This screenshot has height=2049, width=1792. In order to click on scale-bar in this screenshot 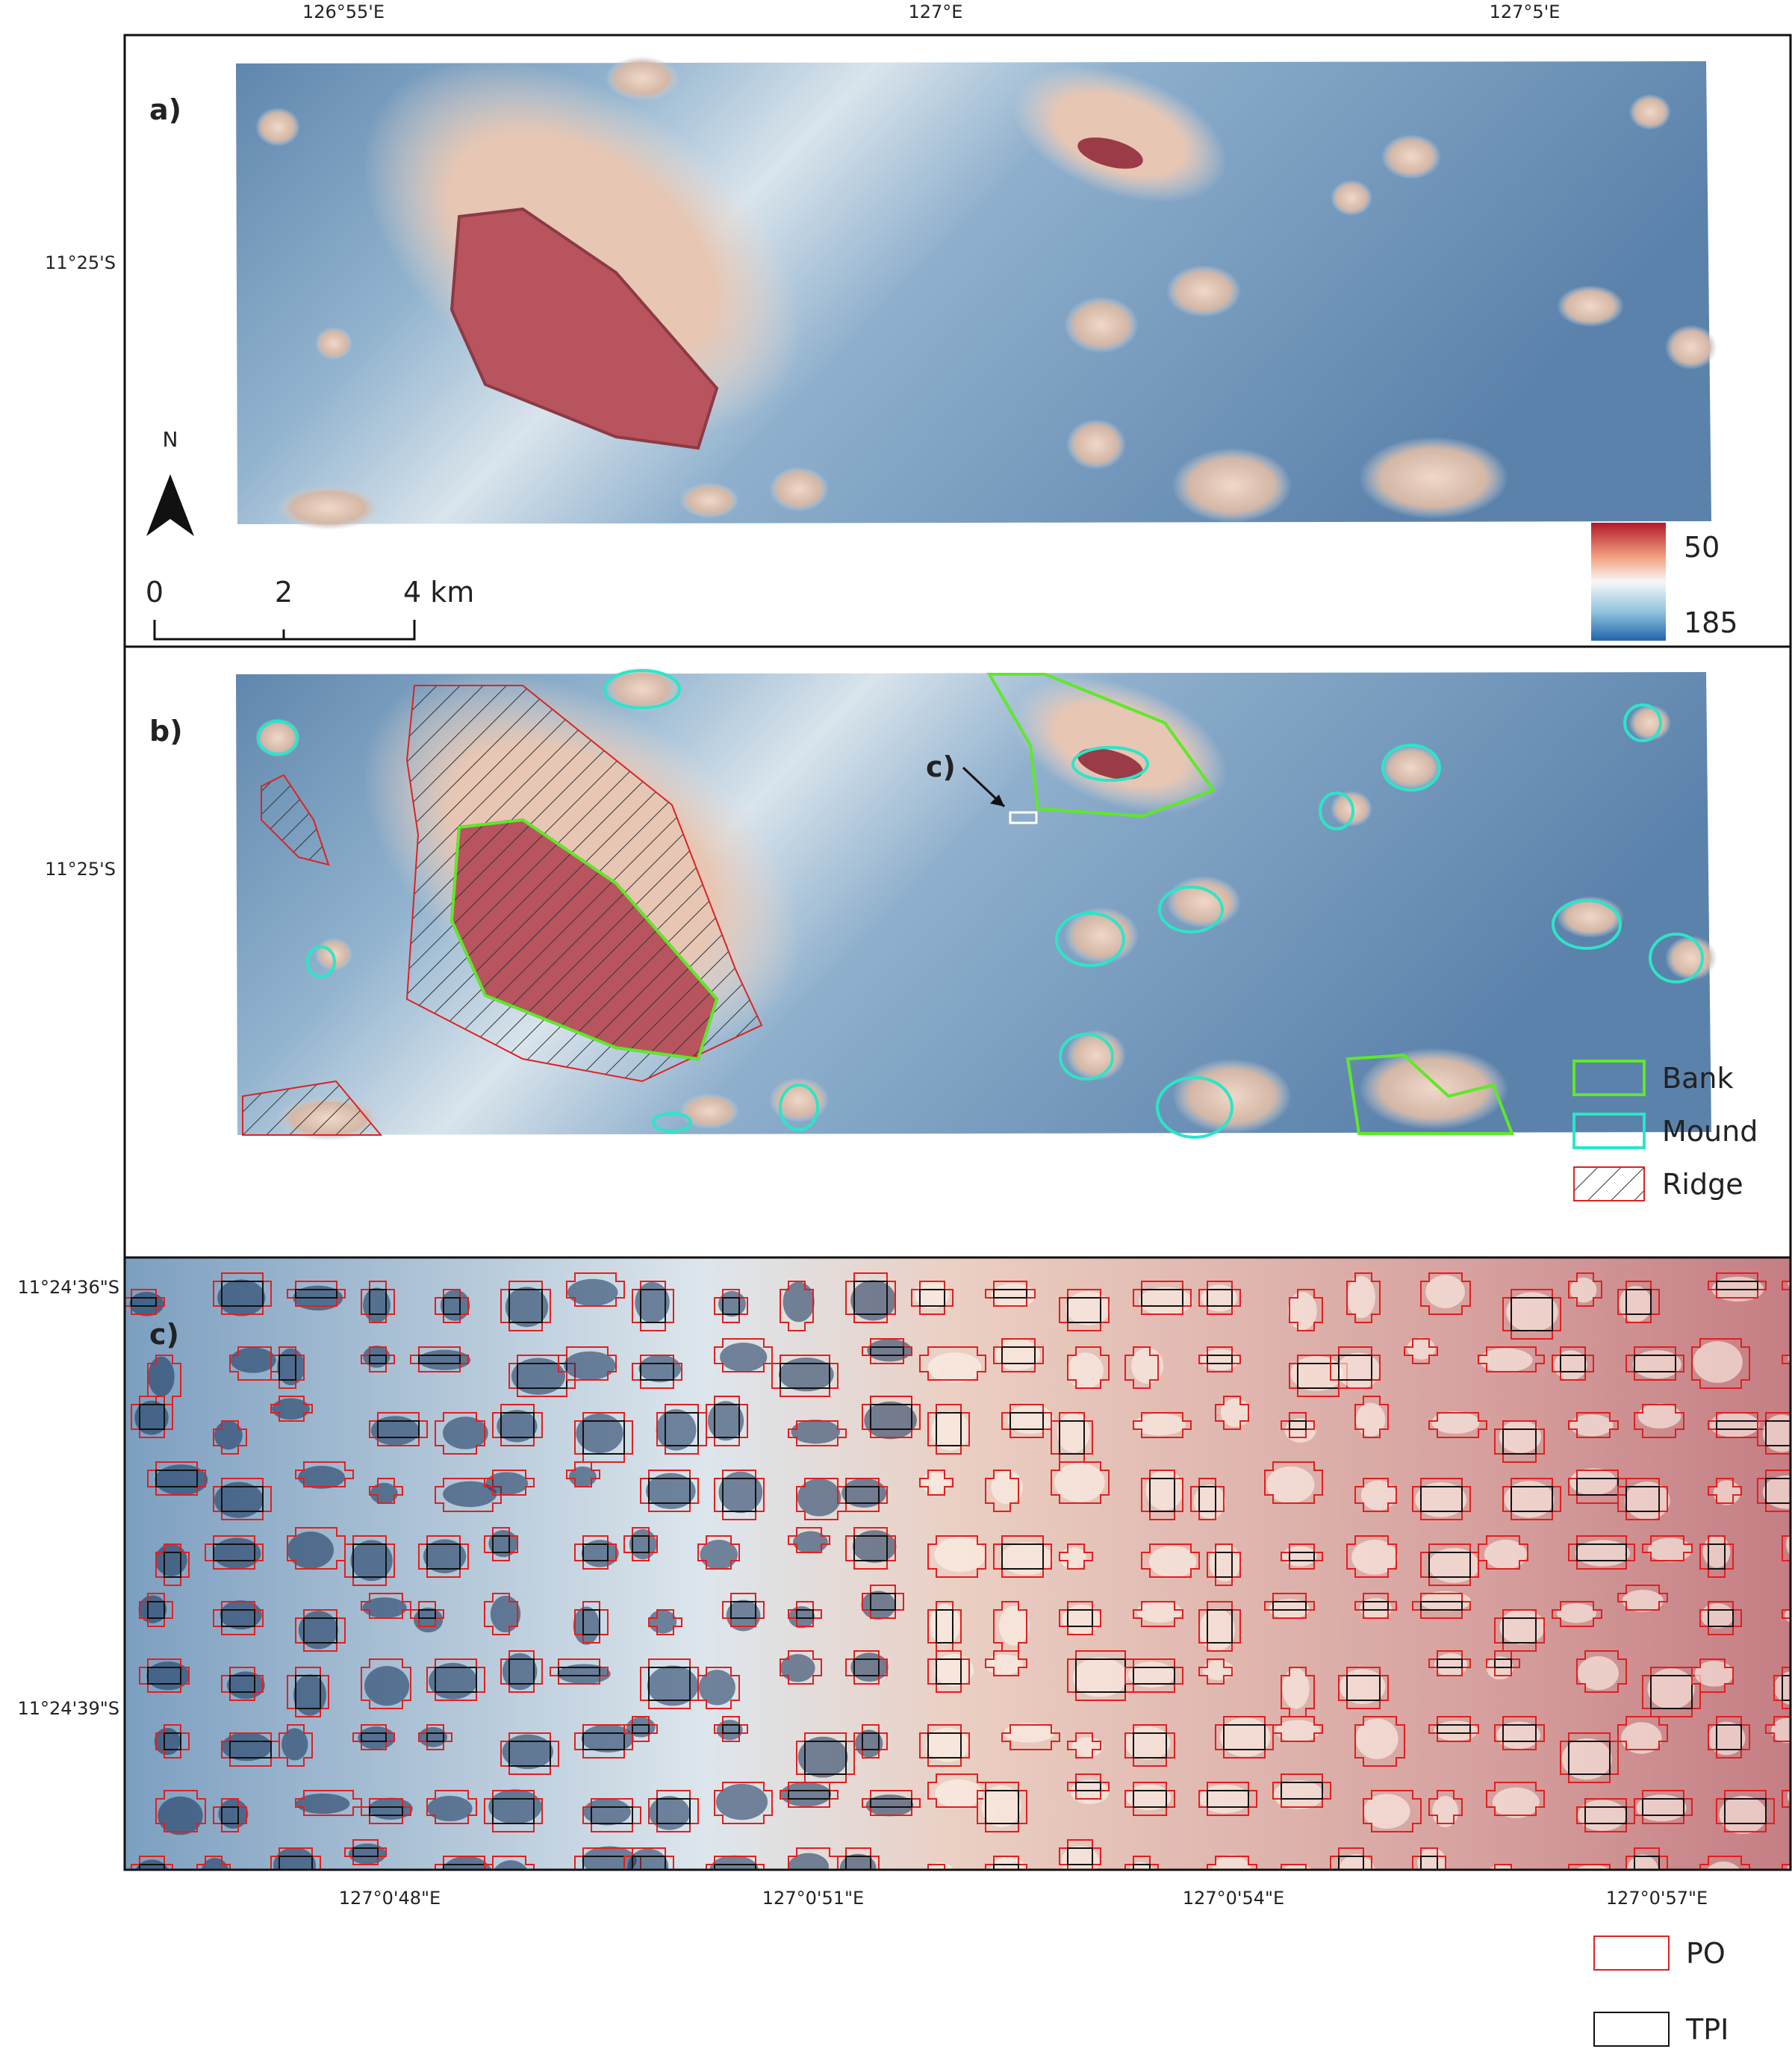, I will do `click(284, 630)`.